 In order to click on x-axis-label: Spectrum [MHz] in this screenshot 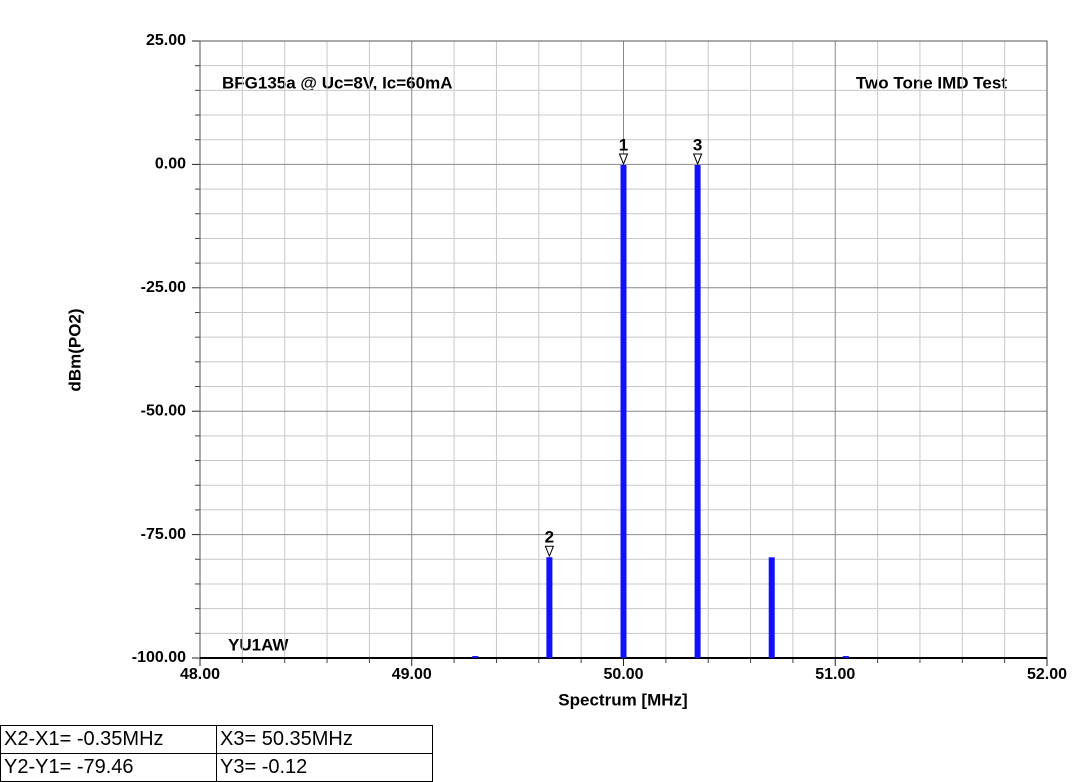, I will do `click(622, 699)`.